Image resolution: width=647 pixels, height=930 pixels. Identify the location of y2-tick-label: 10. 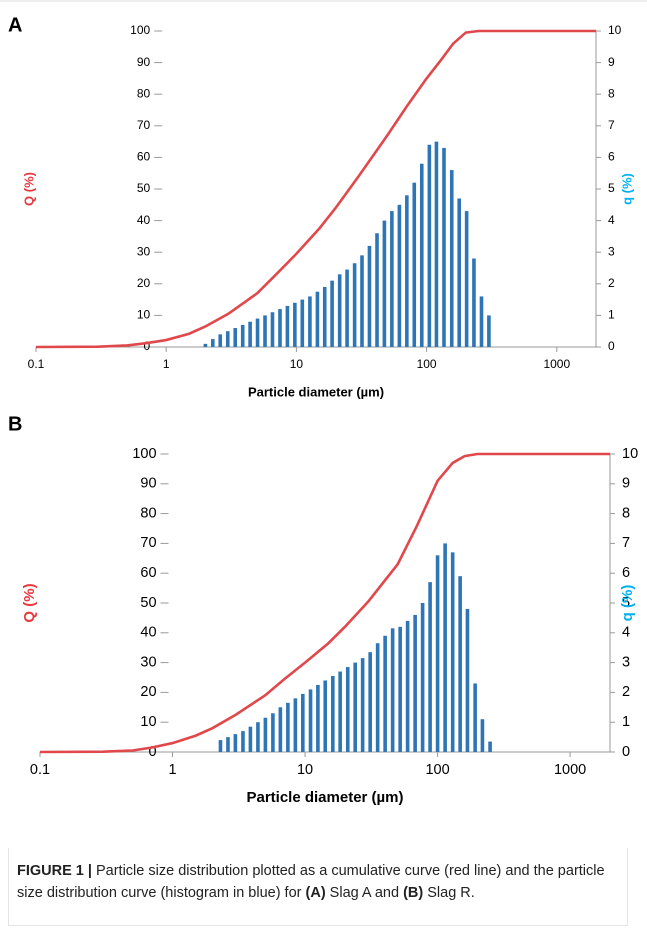
(615, 30).